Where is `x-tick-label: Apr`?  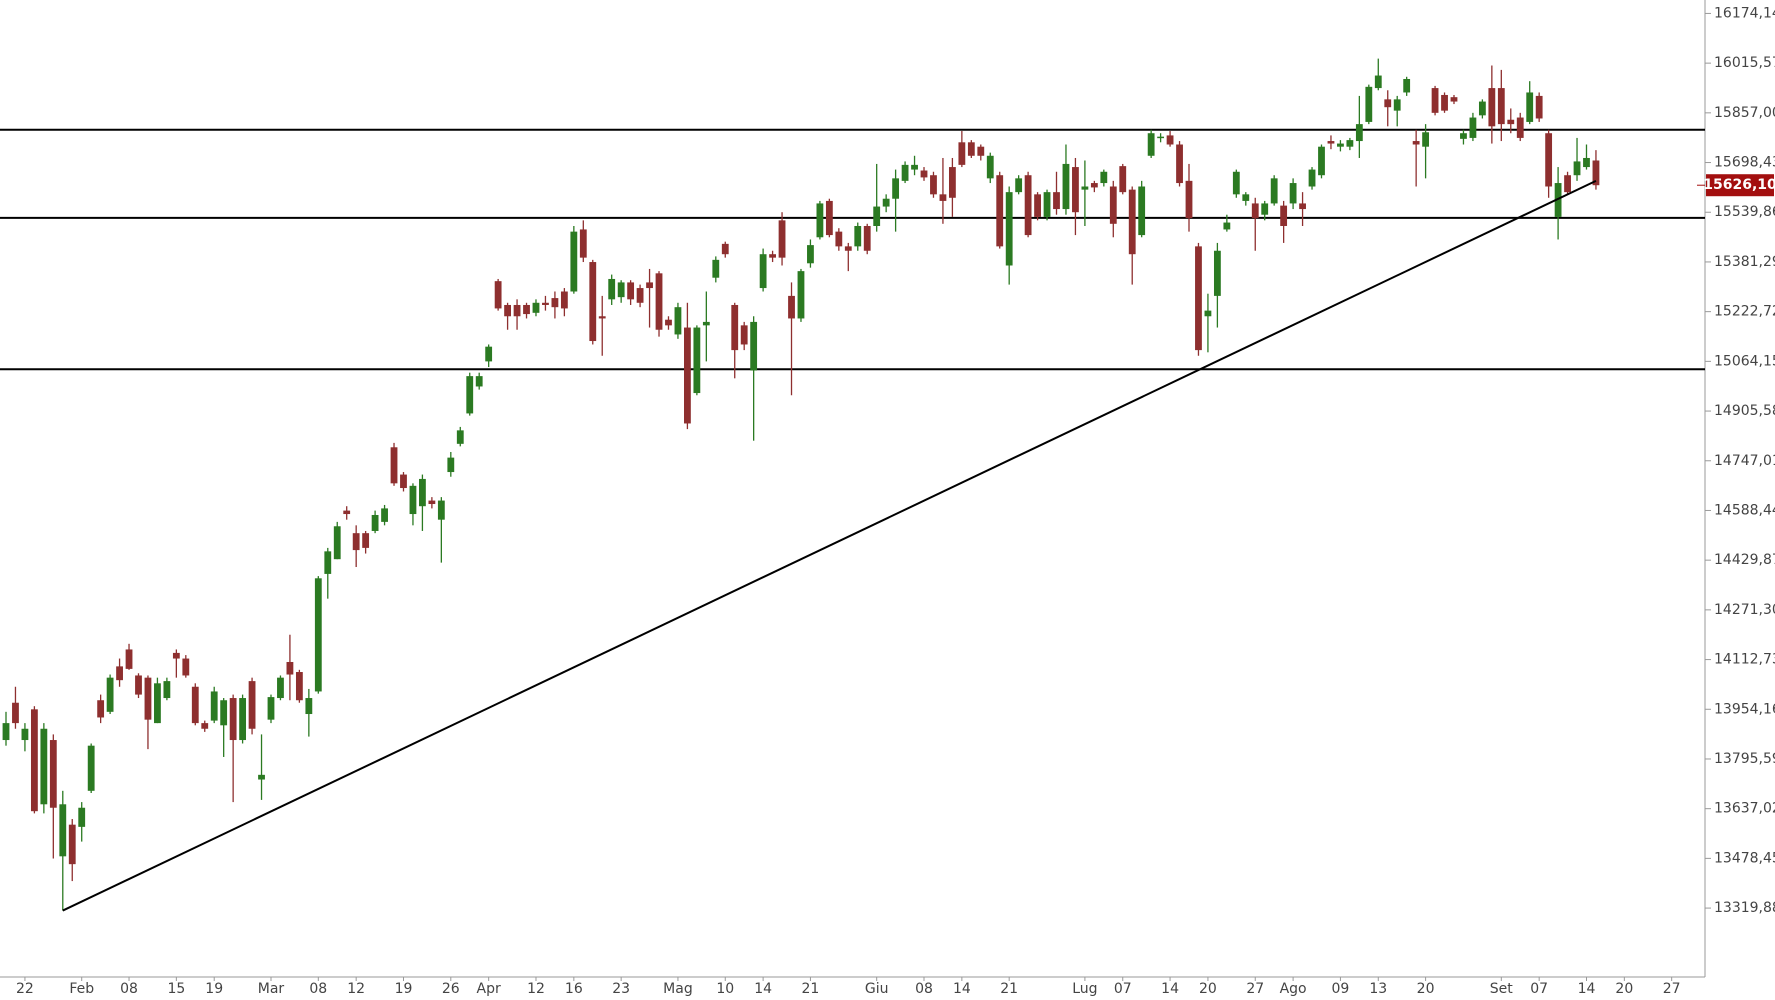
x-tick-label: Apr is located at coordinates (489, 989).